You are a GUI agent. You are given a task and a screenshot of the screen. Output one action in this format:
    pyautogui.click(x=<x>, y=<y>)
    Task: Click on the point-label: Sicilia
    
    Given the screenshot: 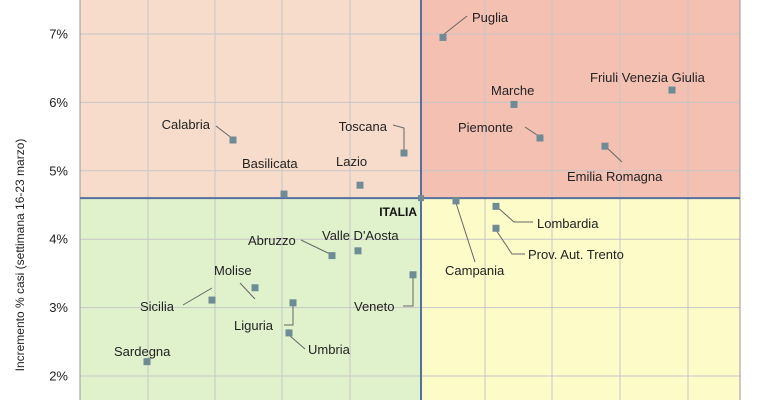 What is the action you would take?
    pyautogui.click(x=157, y=306)
    